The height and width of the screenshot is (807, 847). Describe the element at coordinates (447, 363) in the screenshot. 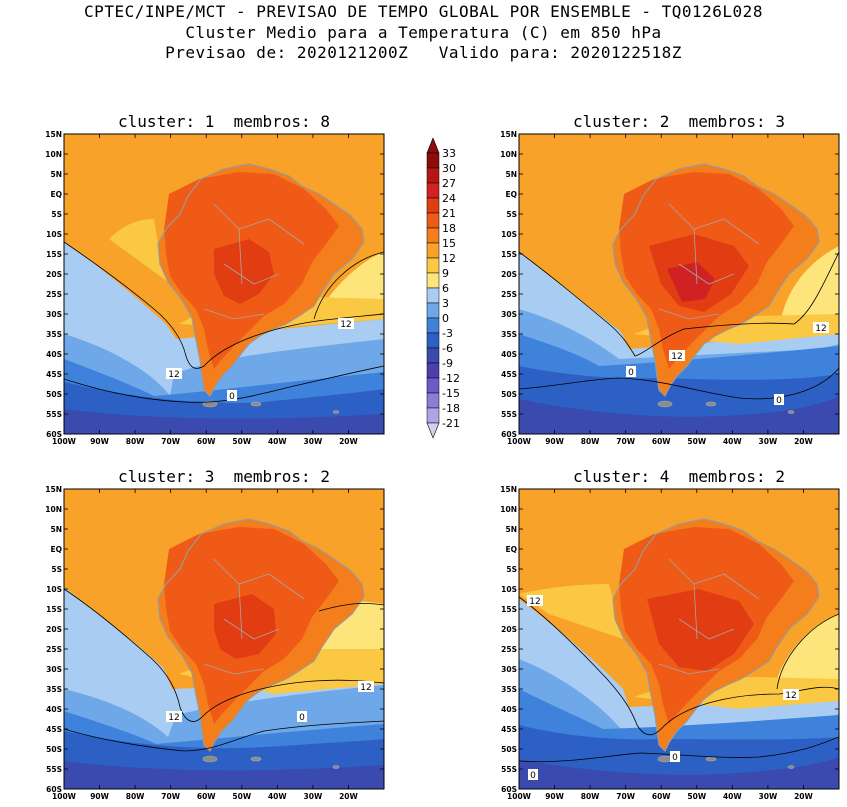

I see `colorbar-label: -9` at that location.